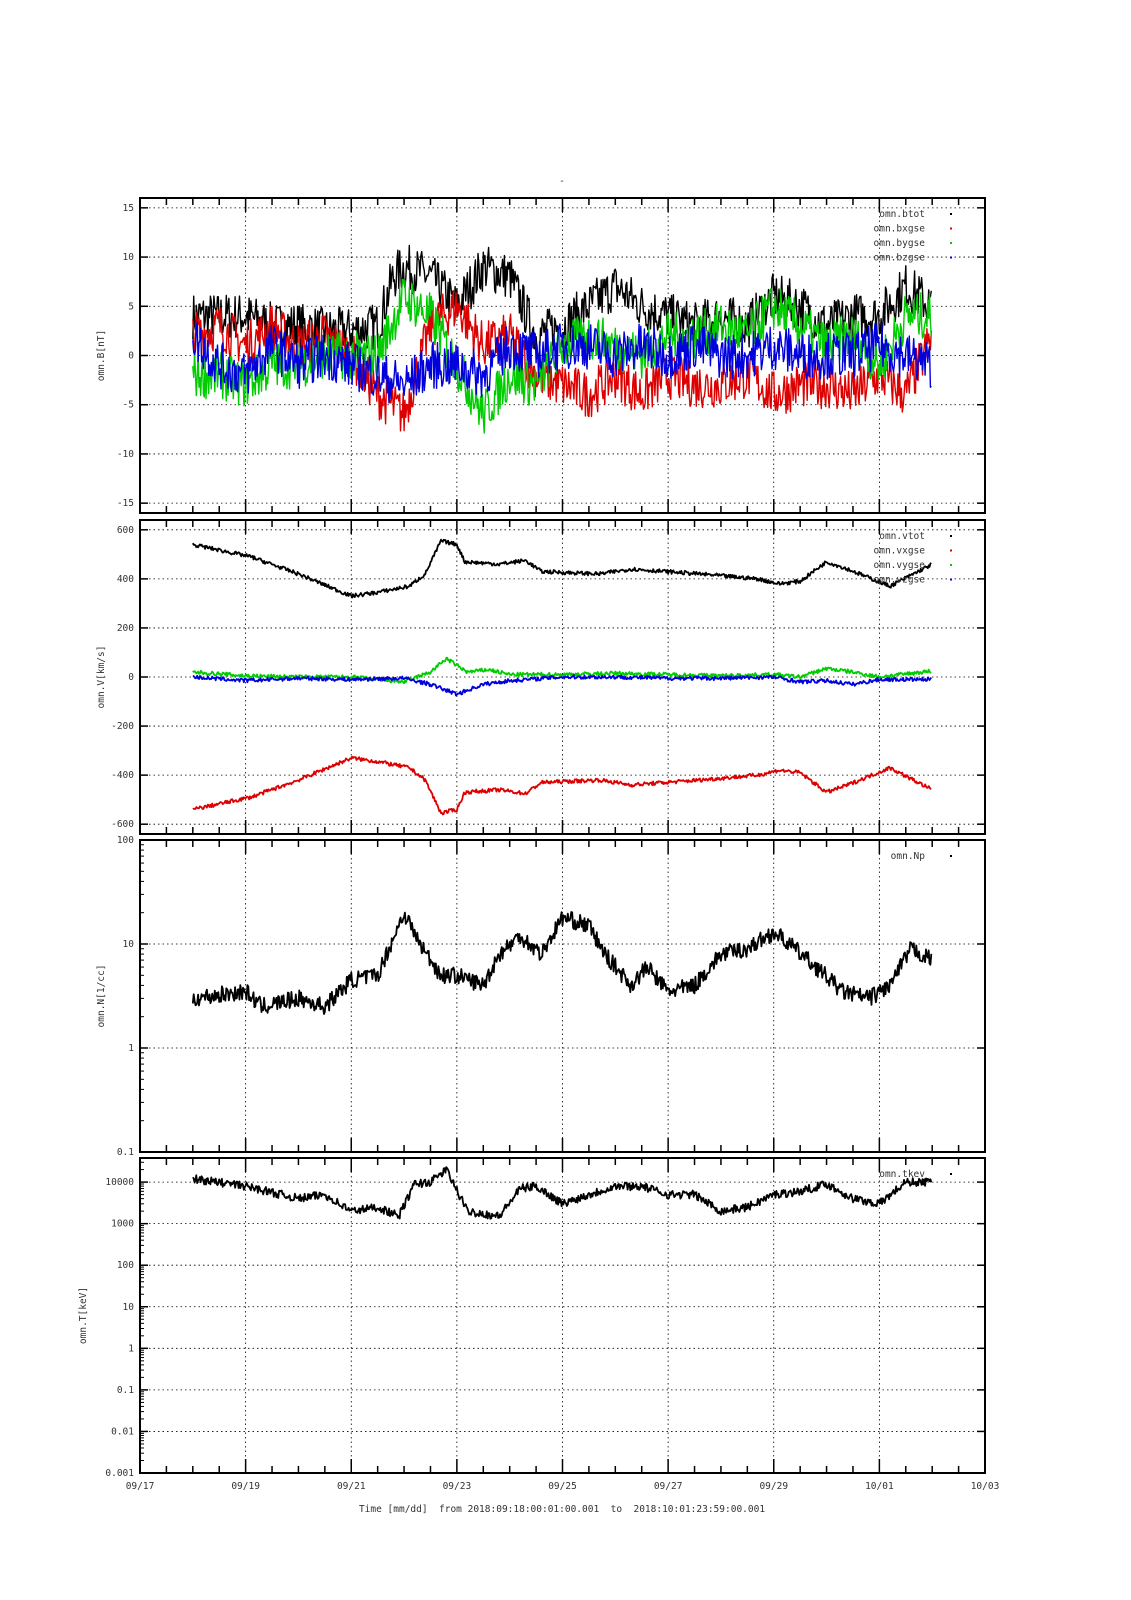  I want to click on y-tick-label: 5, so click(131, 306).